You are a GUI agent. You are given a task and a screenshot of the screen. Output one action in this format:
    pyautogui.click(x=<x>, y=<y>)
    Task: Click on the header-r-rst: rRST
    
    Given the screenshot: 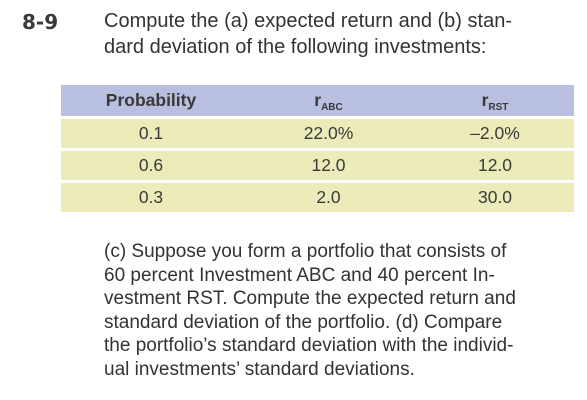 What is the action you would take?
    pyautogui.click(x=495, y=102)
    